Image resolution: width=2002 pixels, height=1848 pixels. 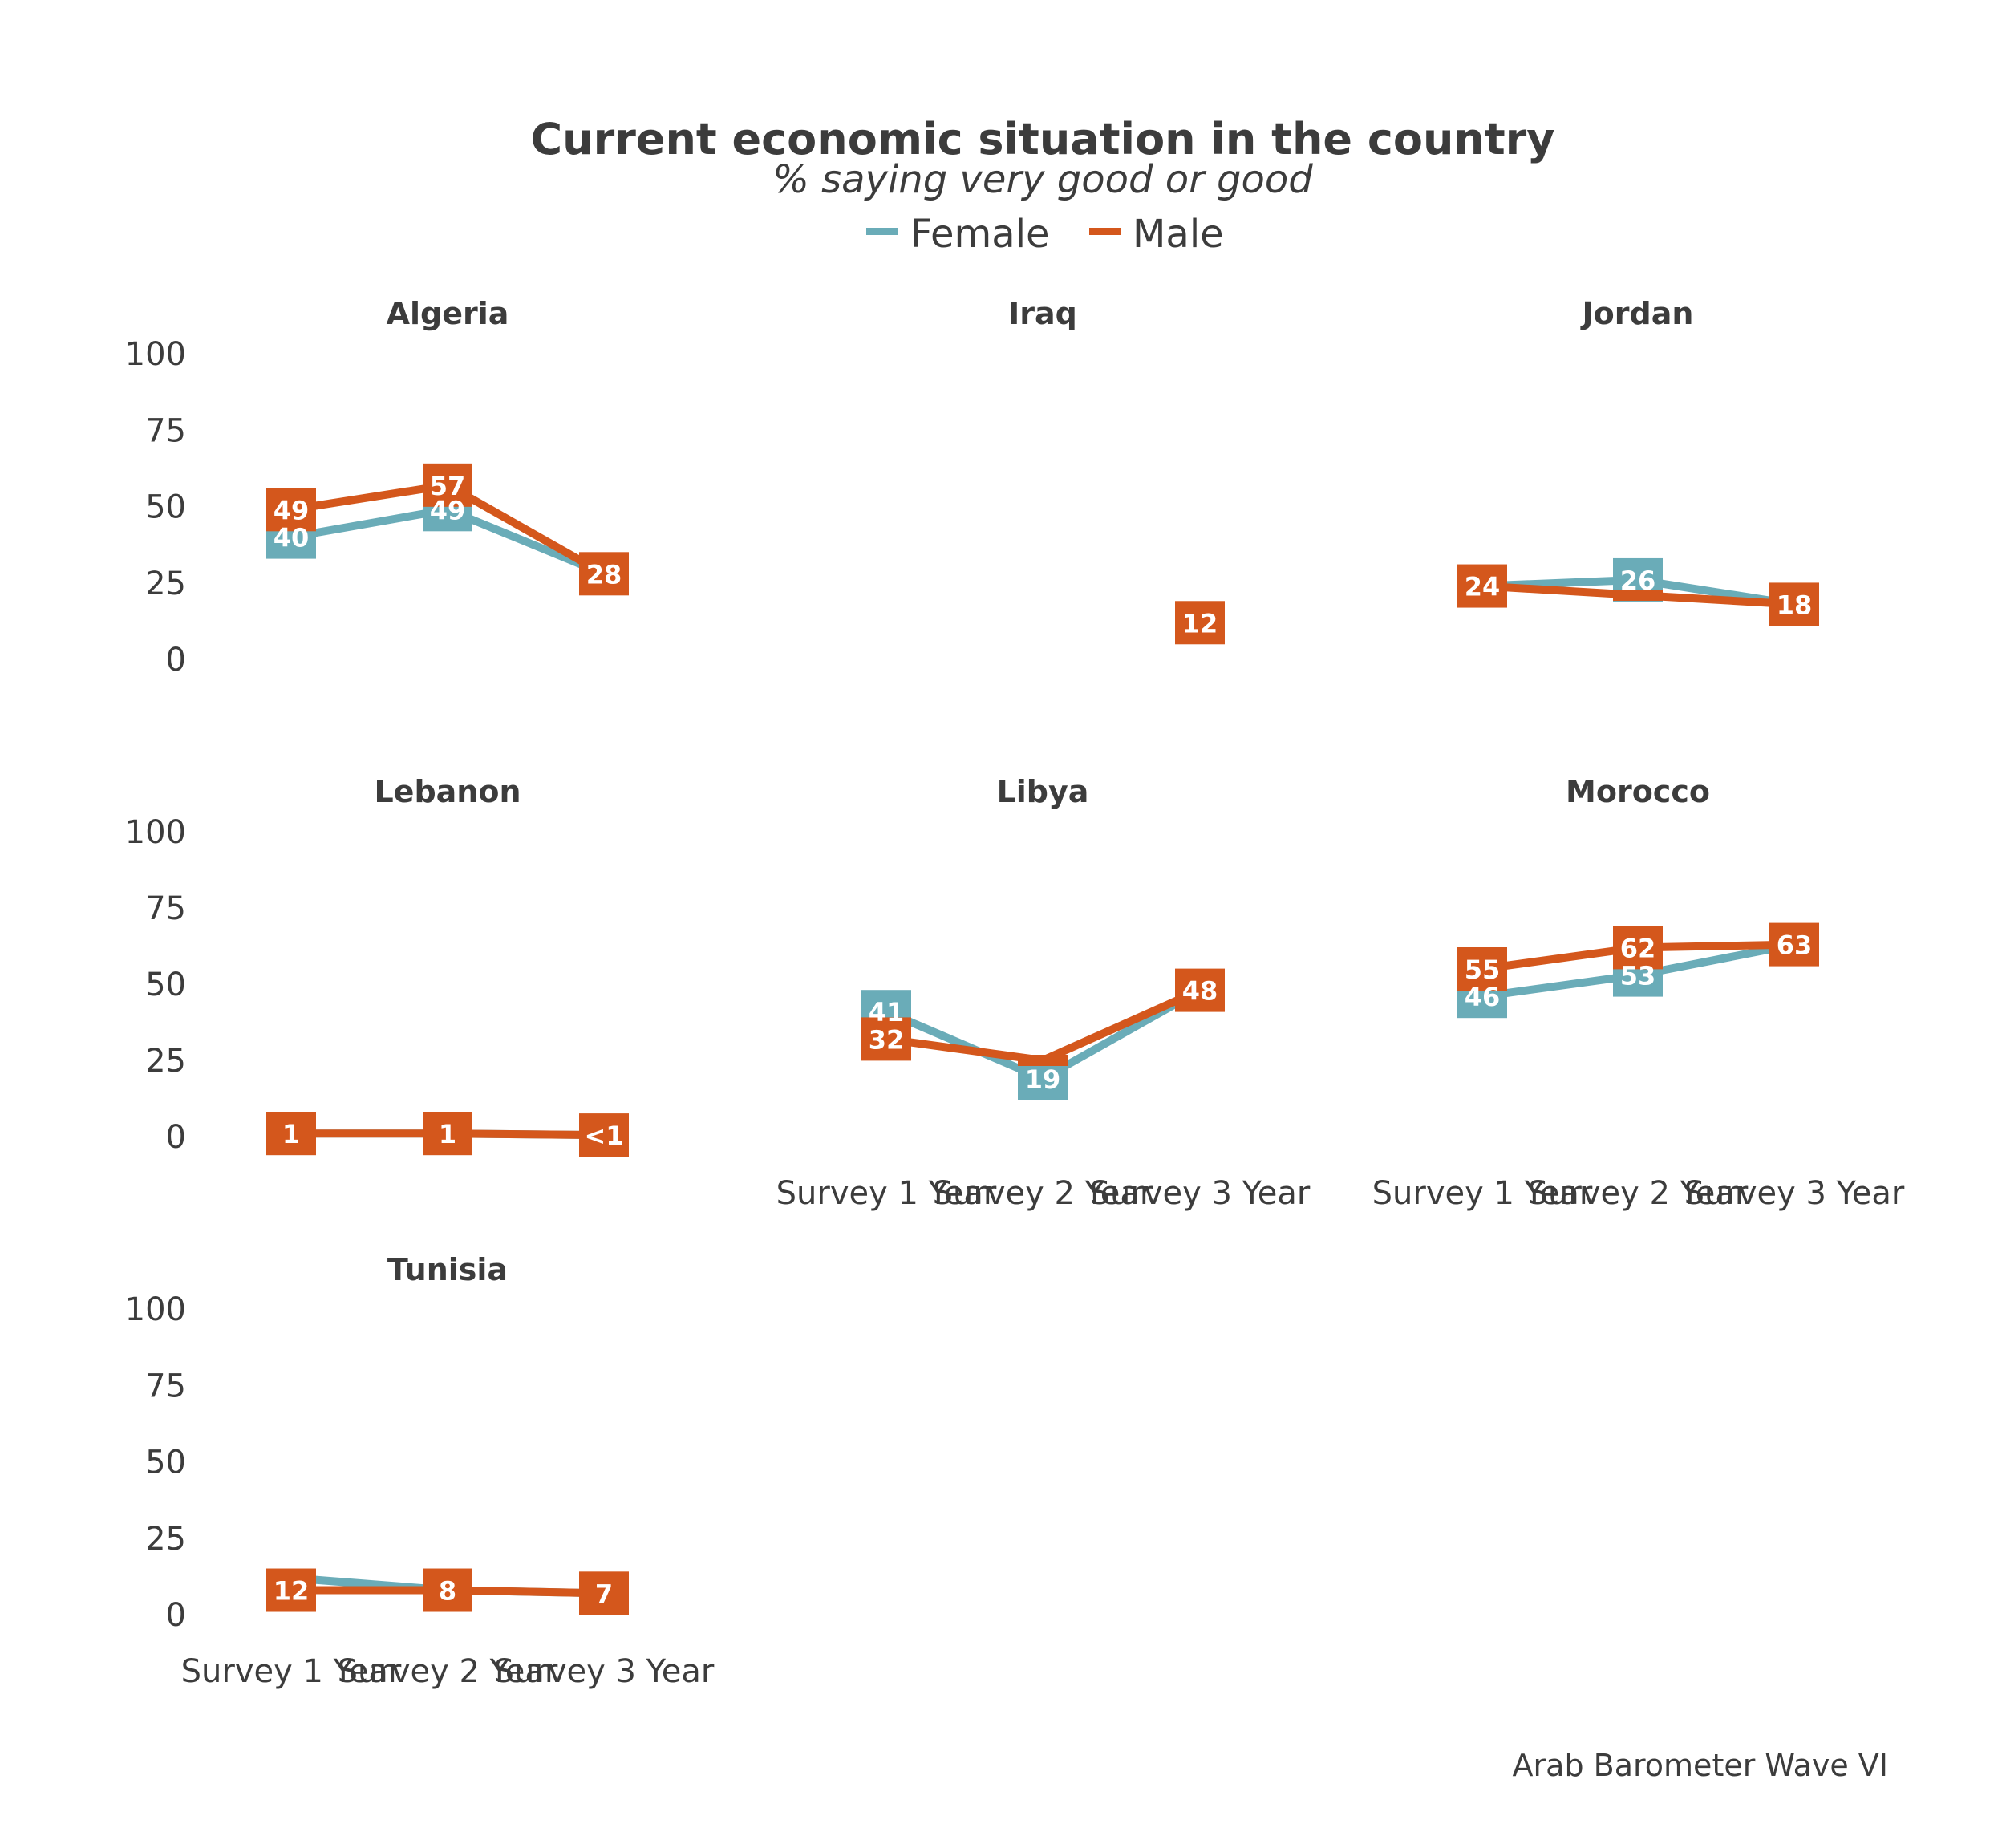 I want to click on data-label: 19, so click(x=1043, y=1079).